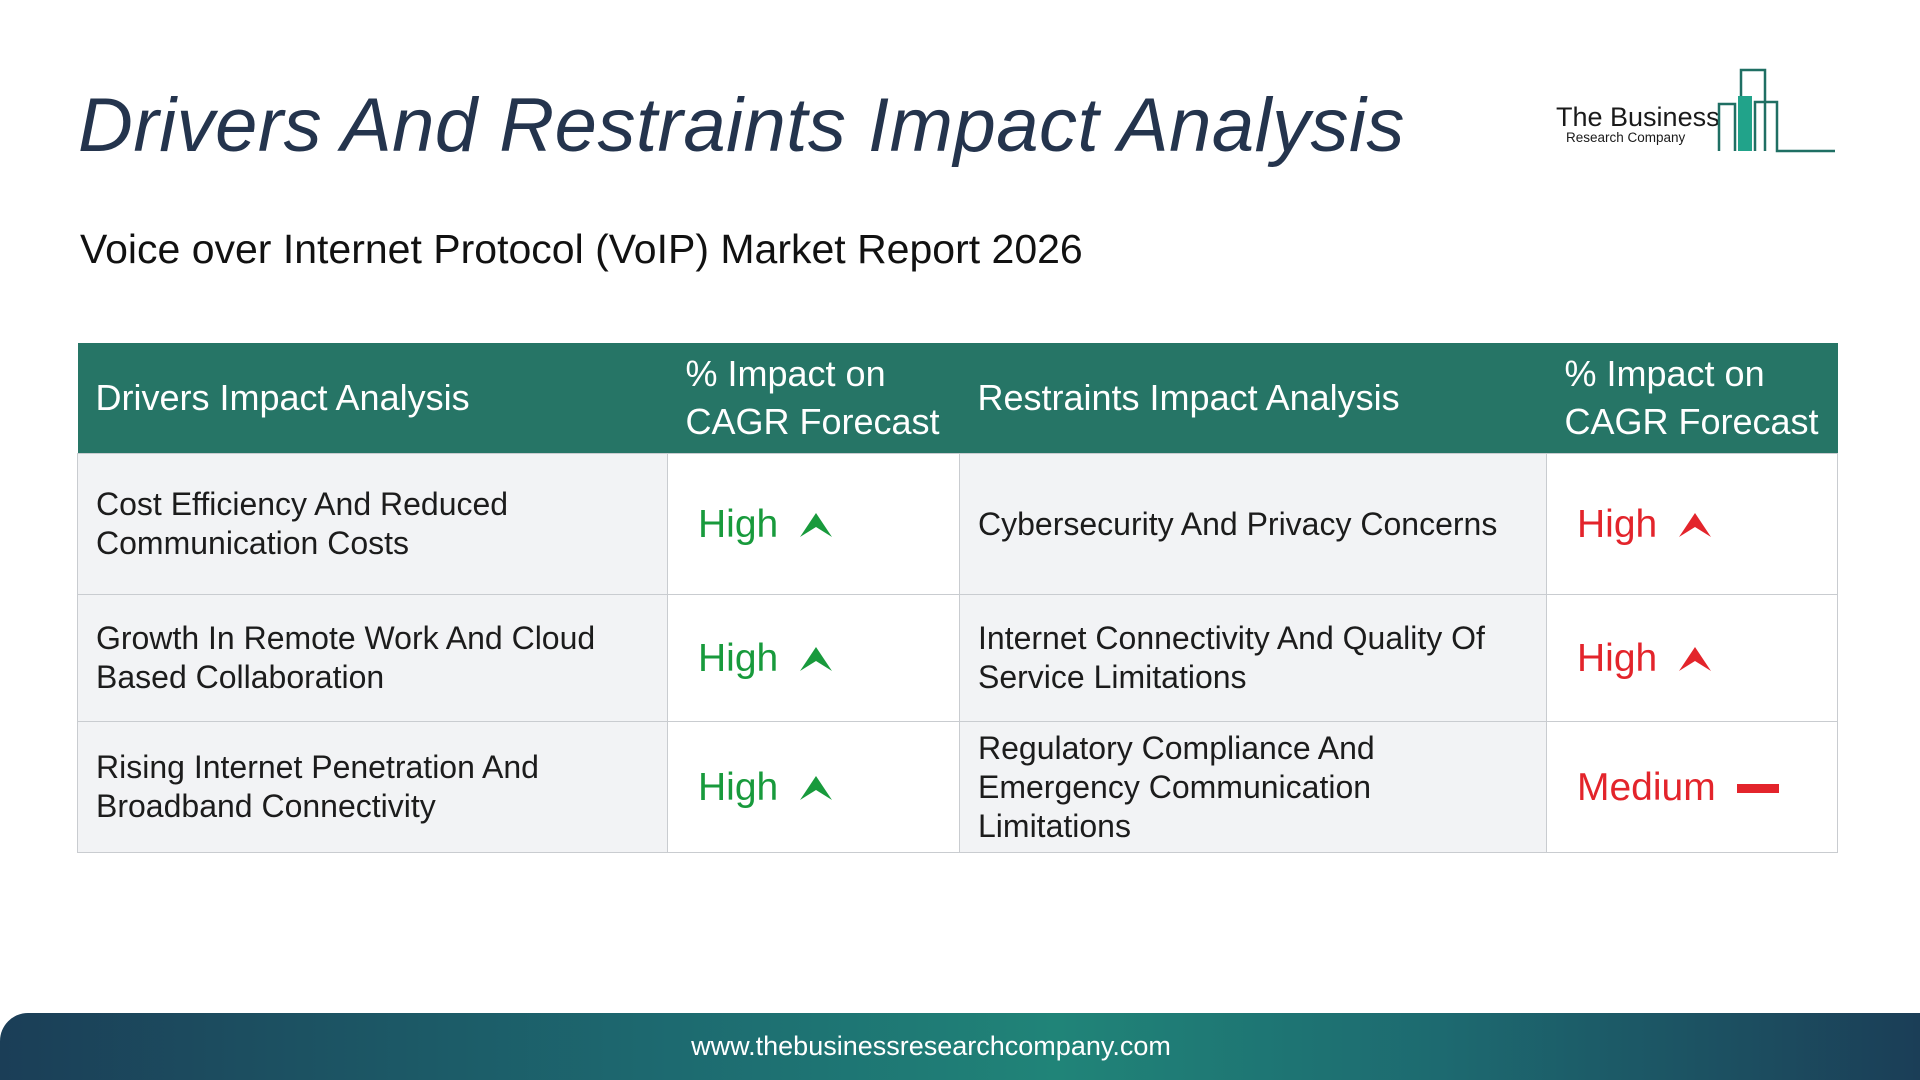  Describe the element at coordinates (1757, 789) in the screenshot. I see `red-dash-icon` at that location.